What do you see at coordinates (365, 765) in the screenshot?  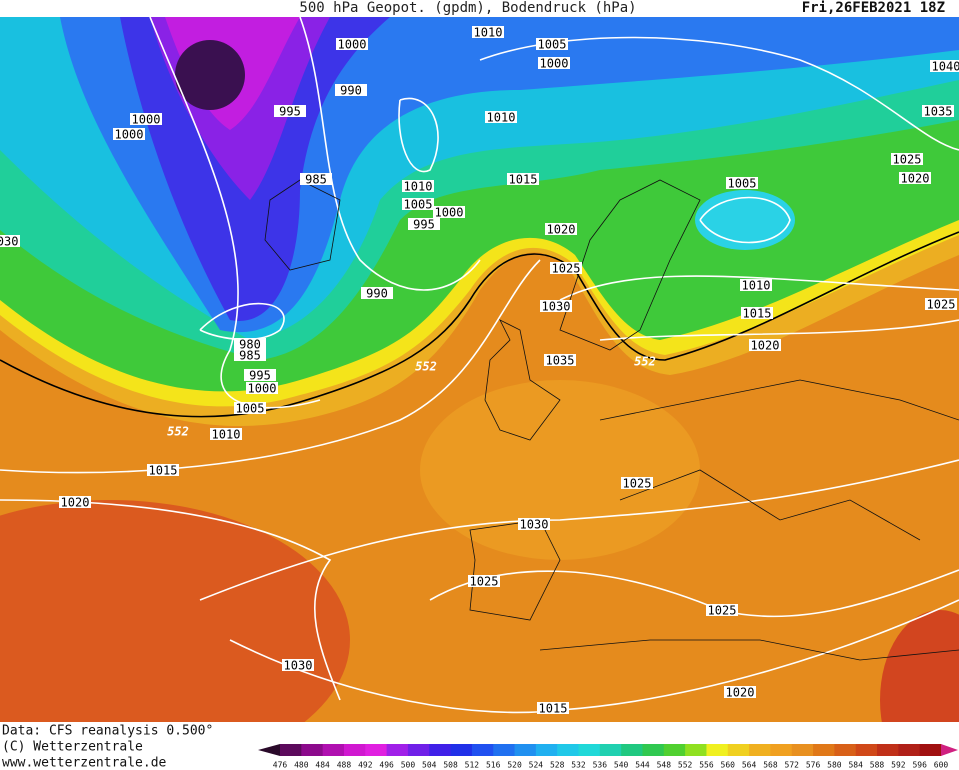 I see `colorbar-label: 492` at bounding box center [365, 765].